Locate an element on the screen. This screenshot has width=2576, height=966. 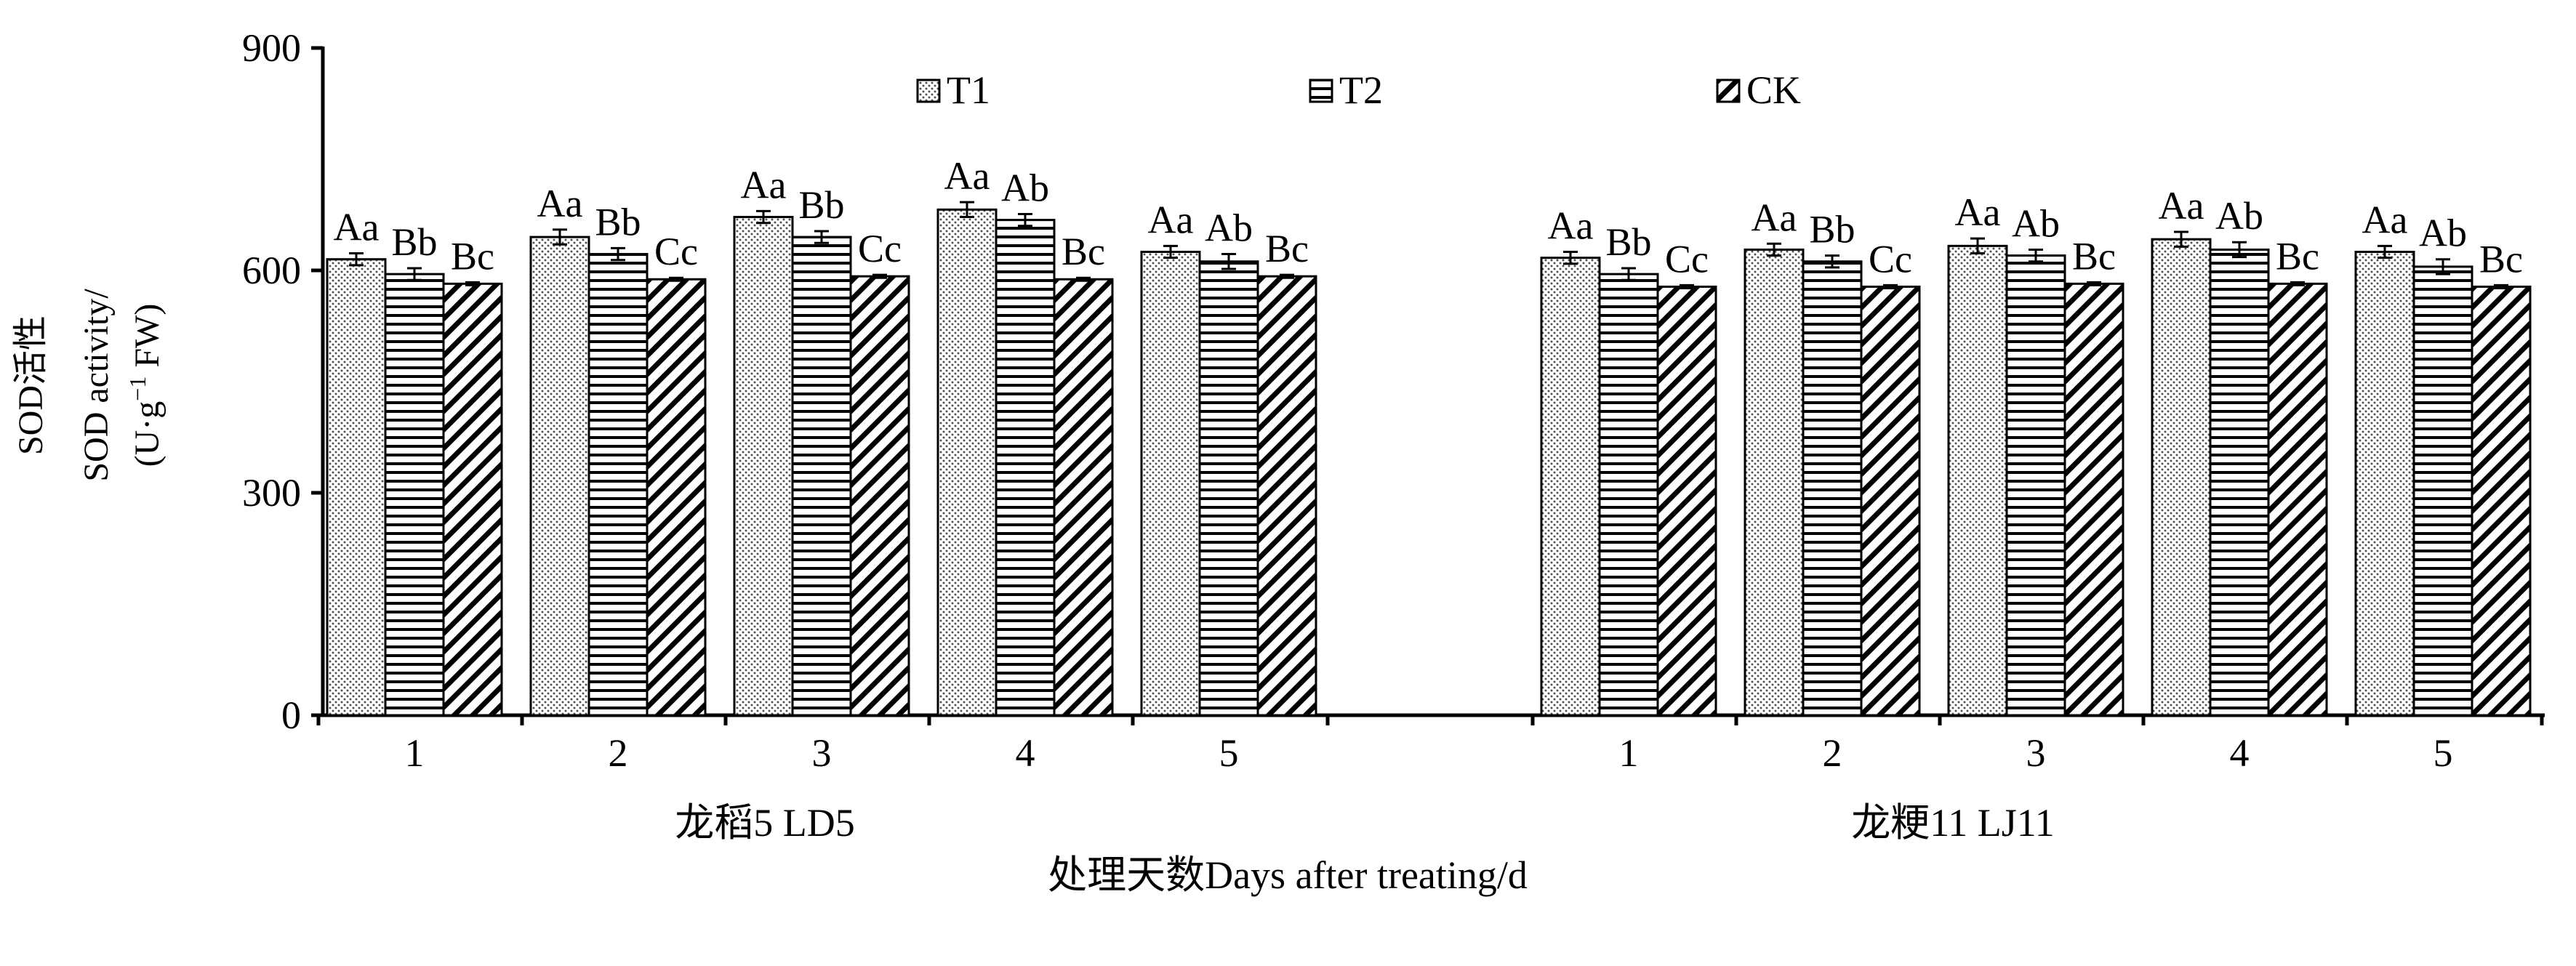
legend-swatch-t2 is located at coordinates (1321, 91).